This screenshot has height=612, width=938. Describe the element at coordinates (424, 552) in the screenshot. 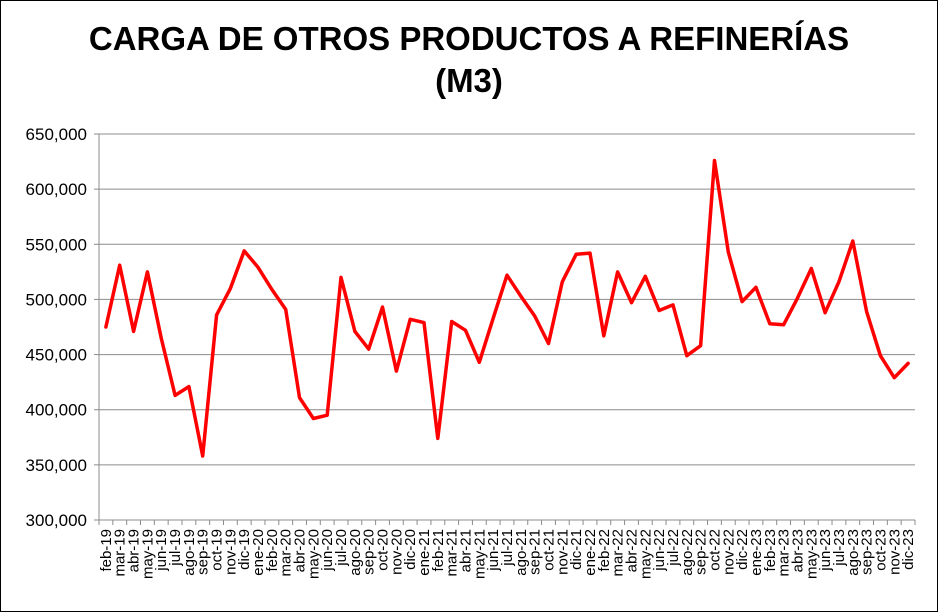

I see `x-tick-label: ene-21` at that location.